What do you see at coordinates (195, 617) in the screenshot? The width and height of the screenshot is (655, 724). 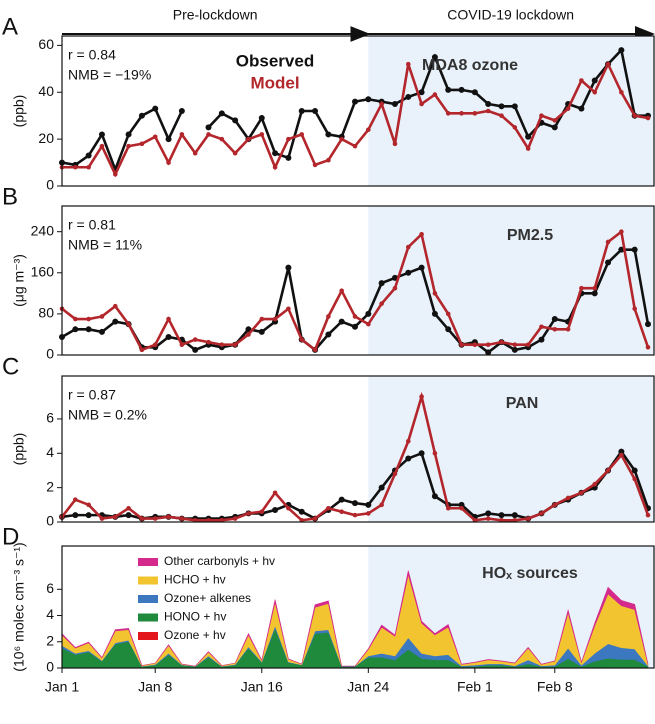 I see `legend-label: HONO + hv` at bounding box center [195, 617].